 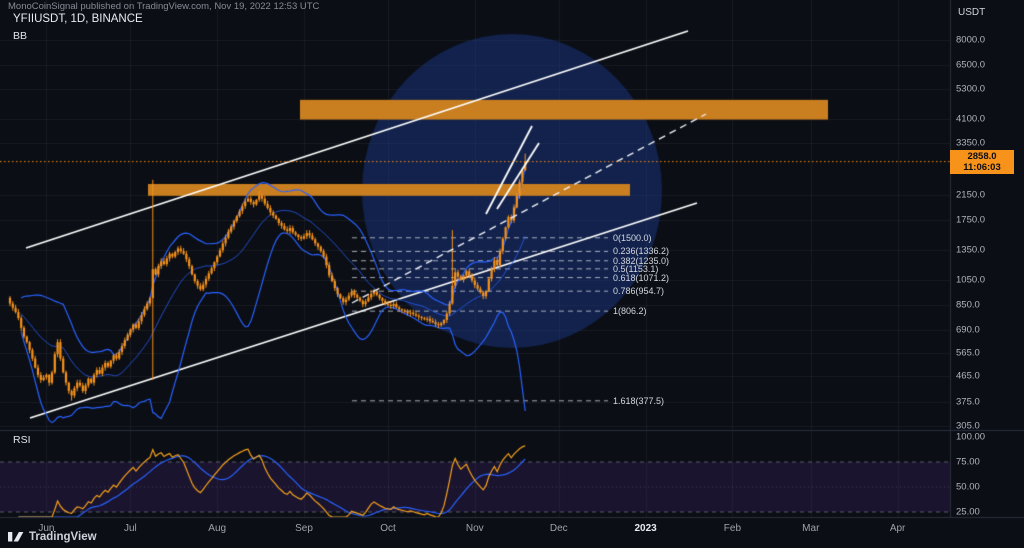 What do you see at coordinates (632, 237) in the screenshot?
I see `fib-level-label: 0(1500.0)` at bounding box center [632, 237].